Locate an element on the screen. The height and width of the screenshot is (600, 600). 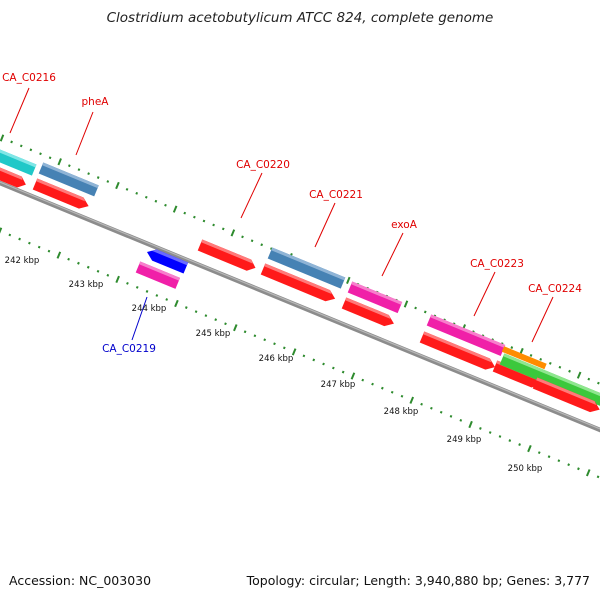
cds-arrow-ca-c0223 is located at coordinates (458, 351).